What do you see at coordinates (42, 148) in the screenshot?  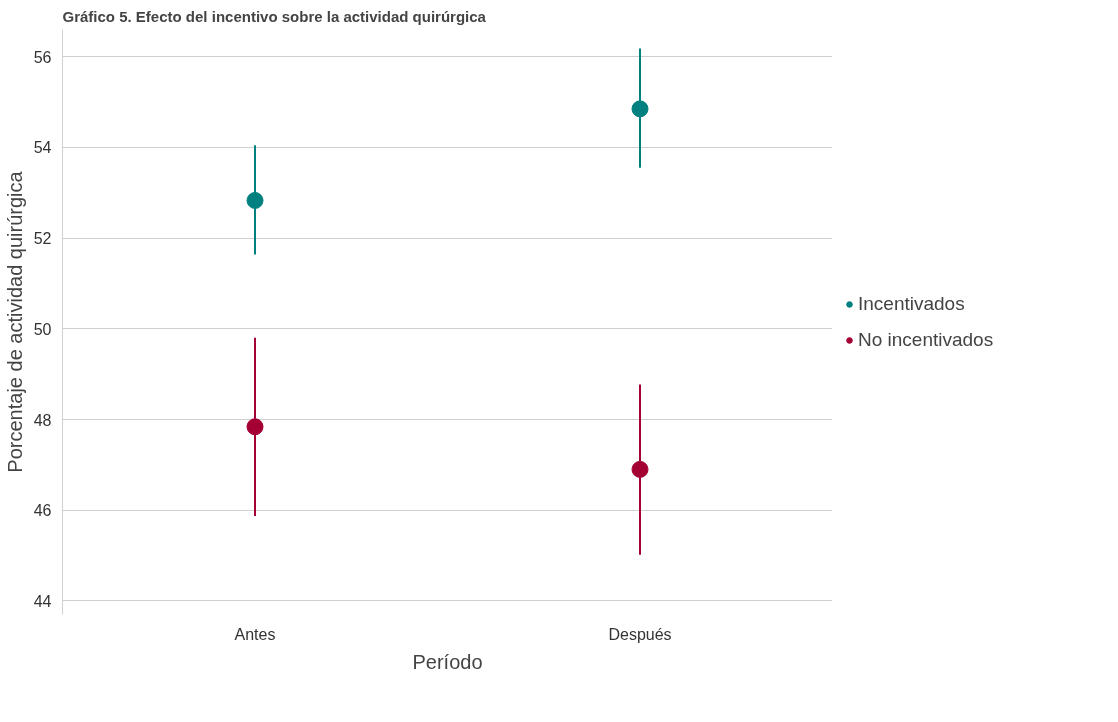 I see `y-tick-label: 54` at bounding box center [42, 148].